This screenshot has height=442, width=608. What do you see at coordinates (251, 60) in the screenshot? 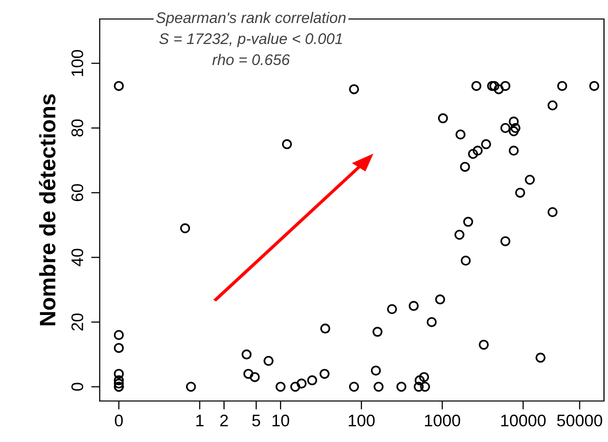
I see `annotation: rho = 0.656` at bounding box center [251, 60].